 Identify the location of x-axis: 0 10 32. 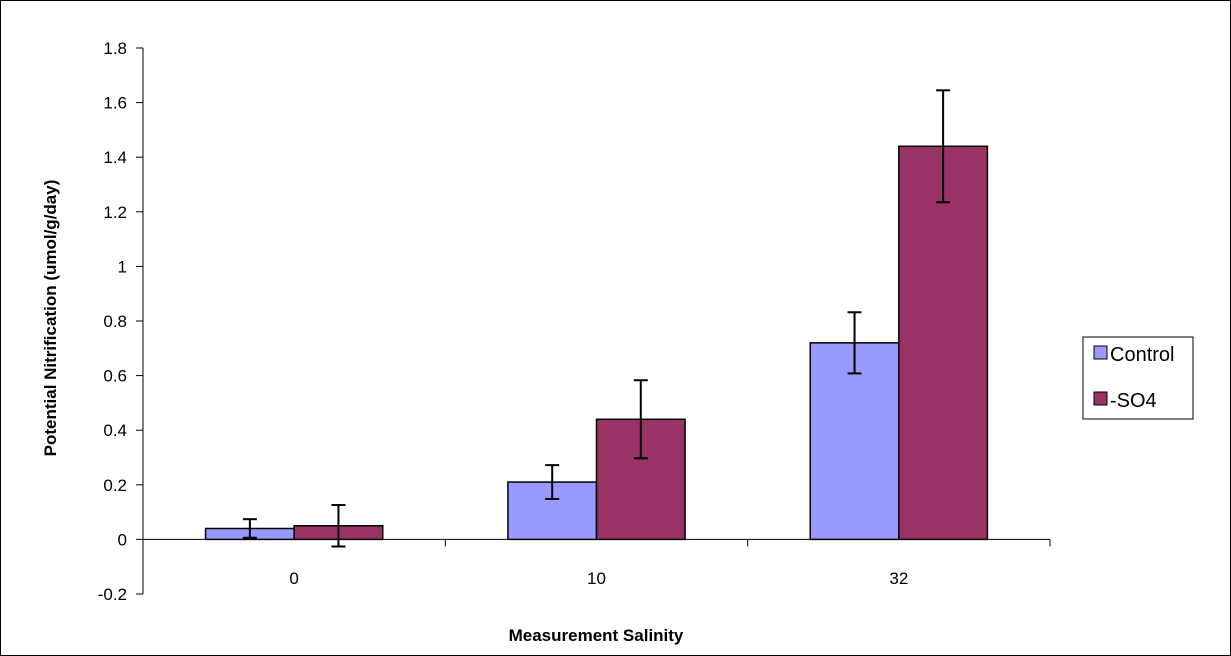
(596, 563).